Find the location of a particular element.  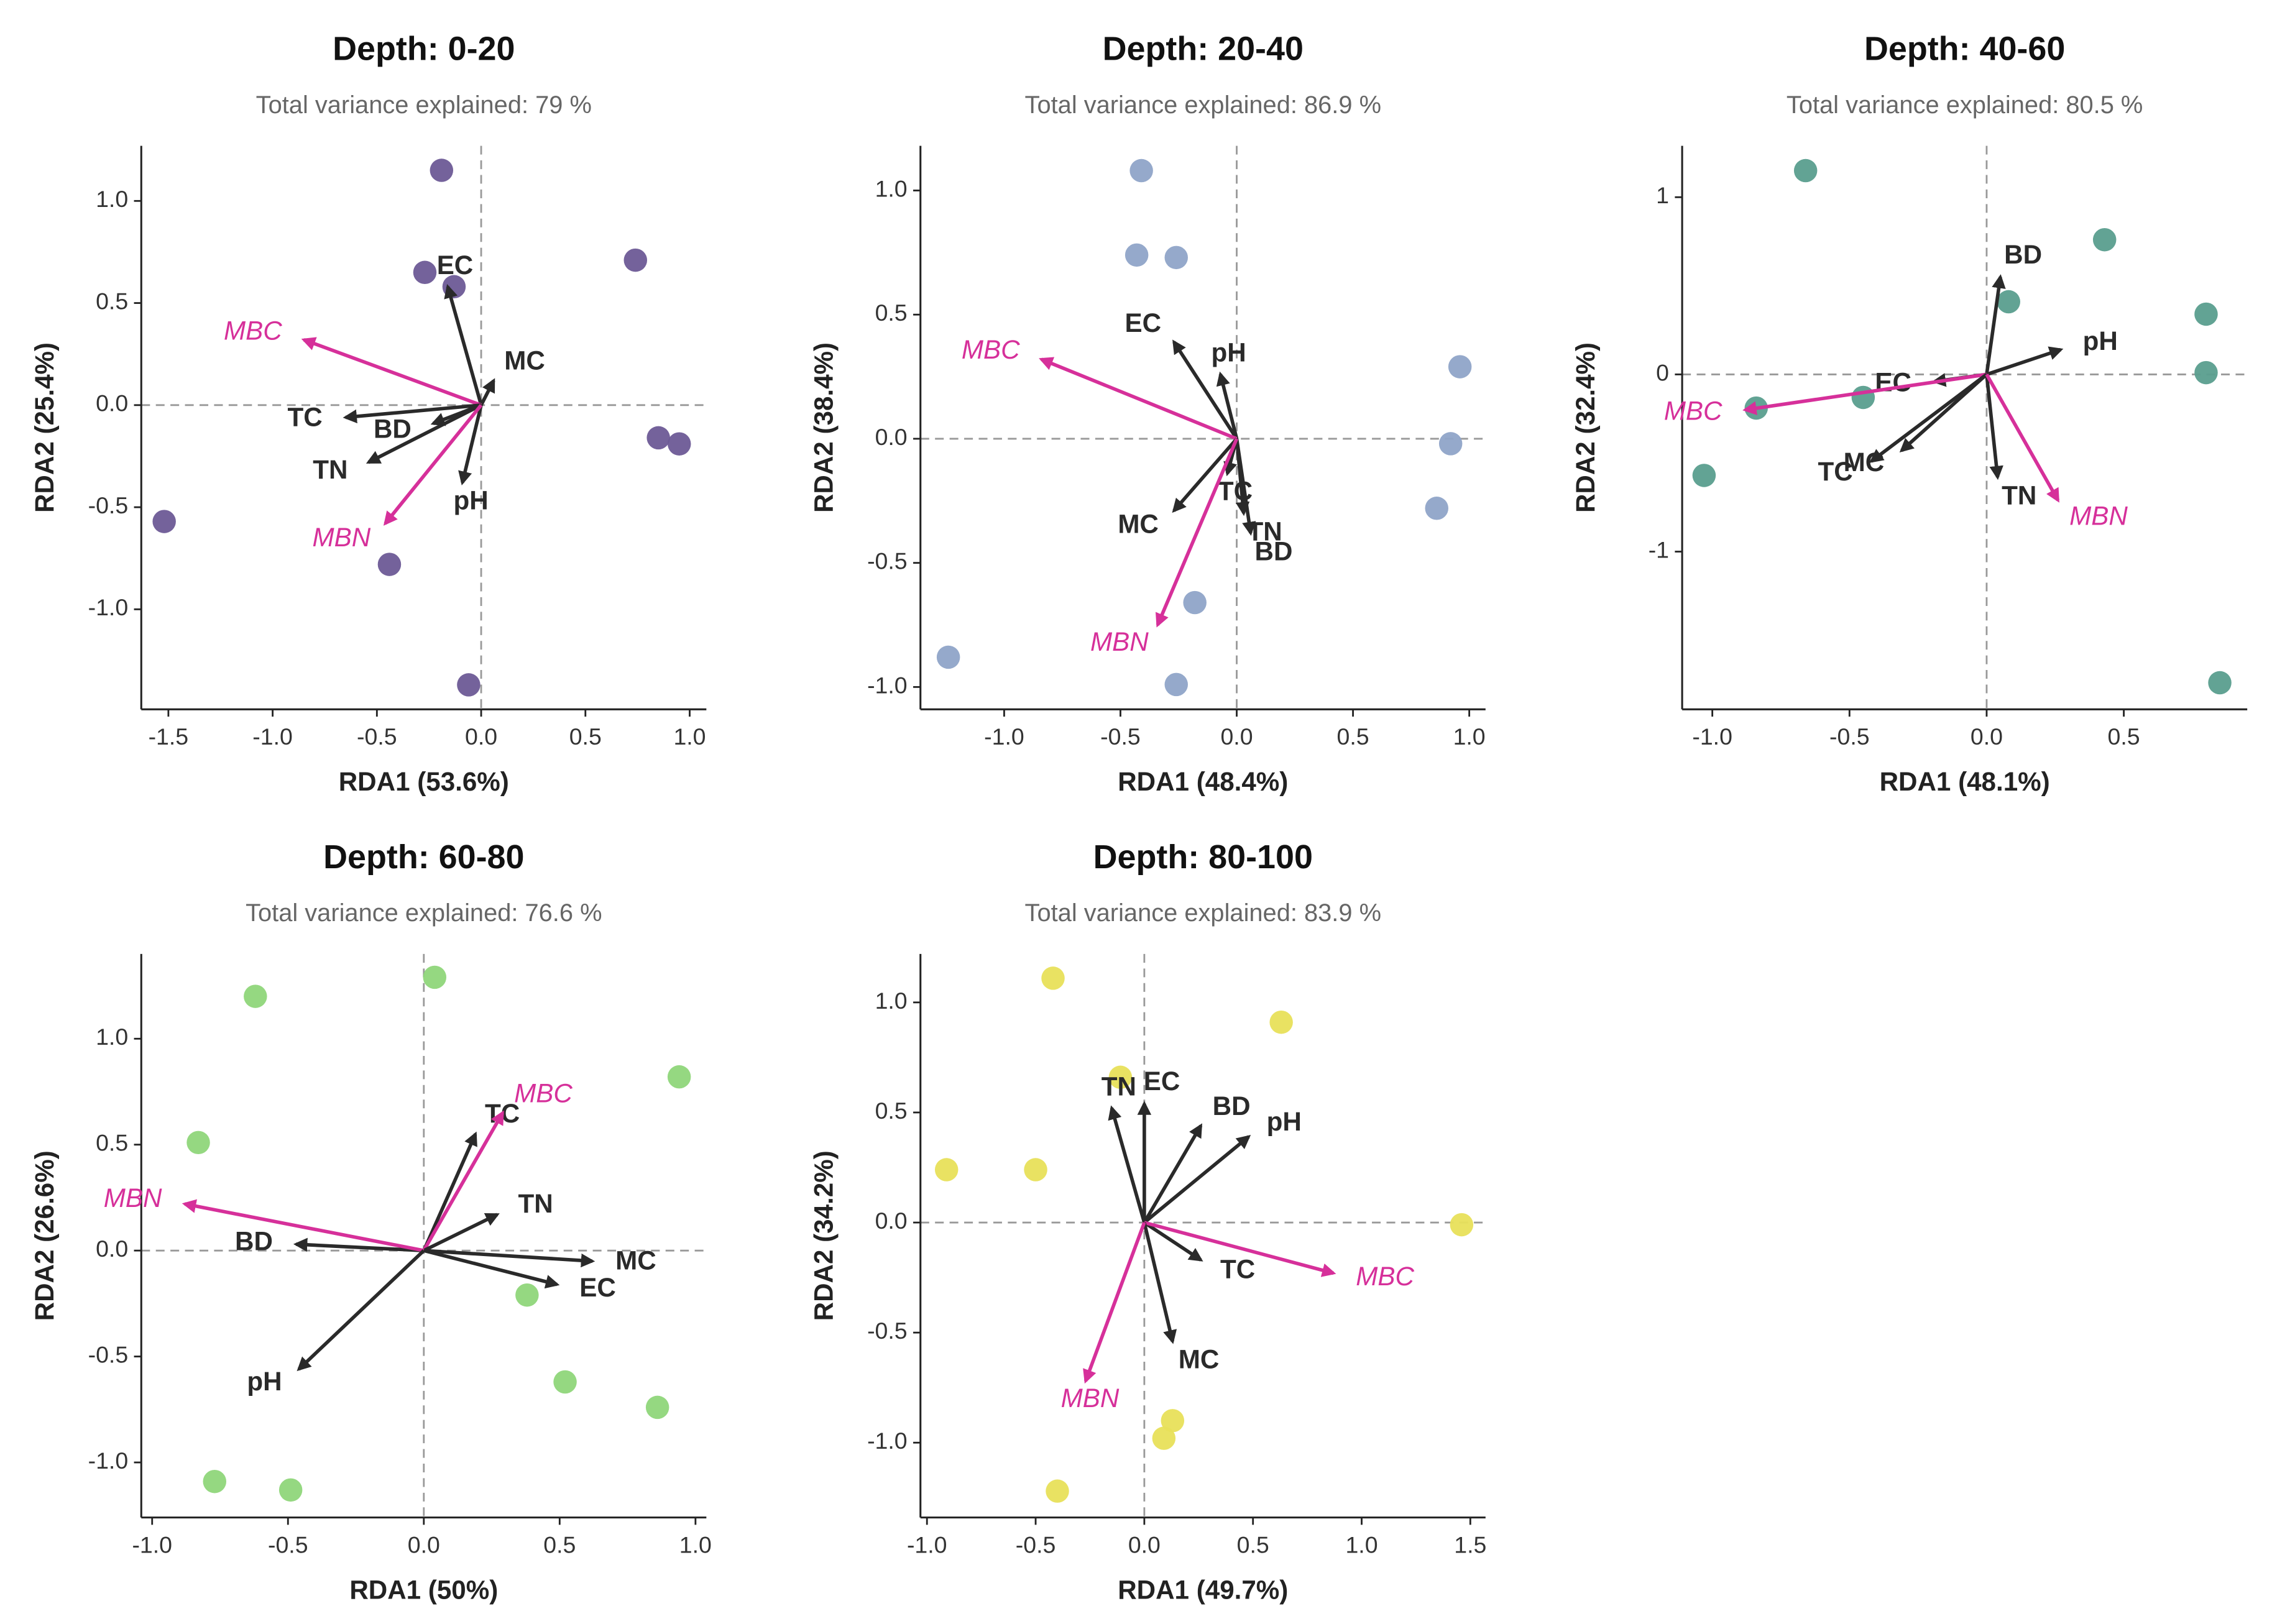

vector-label: MBC is located at coordinates (991, 350).